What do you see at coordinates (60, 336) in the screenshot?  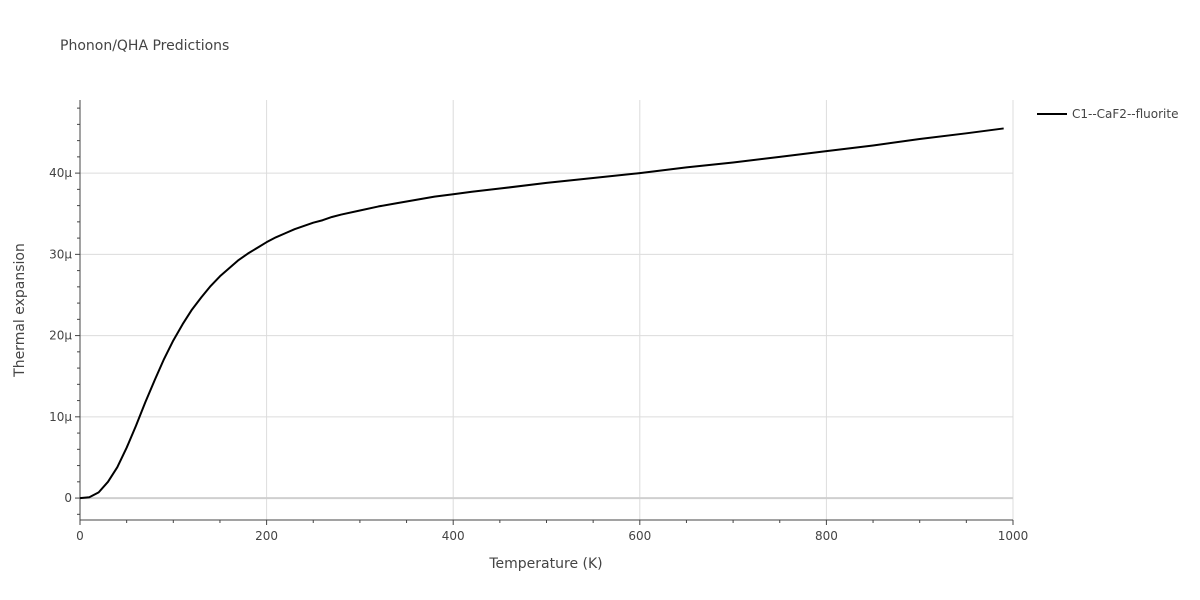 I see `y-tick-label: 20μ` at bounding box center [60, 336].